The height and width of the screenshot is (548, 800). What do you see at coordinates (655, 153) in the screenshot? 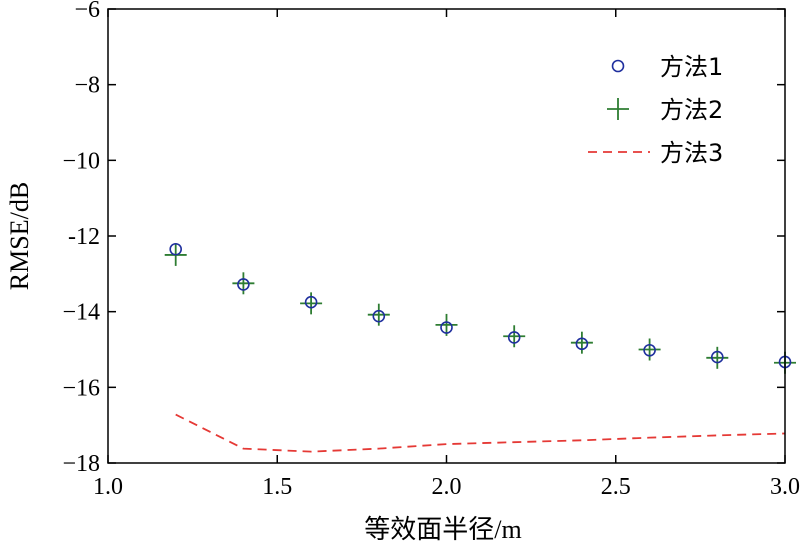
I see `legend-entry: 方法3` at bounding box center [655, 153].